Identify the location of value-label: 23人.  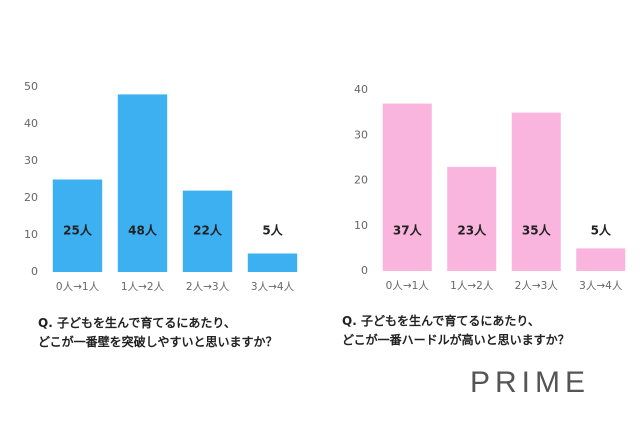
(472, 230).